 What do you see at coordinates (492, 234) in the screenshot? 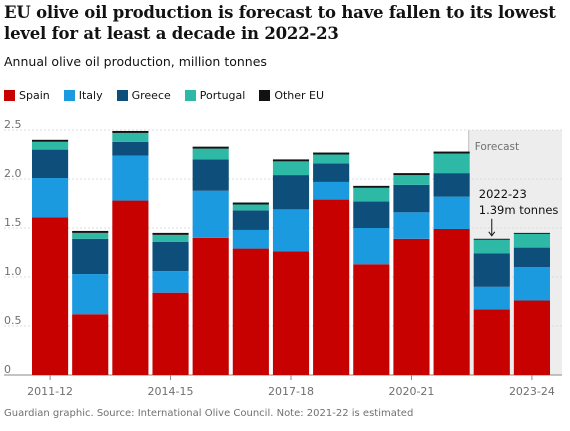
I see `callout-arrowhead` at bounding box center [492, 234].